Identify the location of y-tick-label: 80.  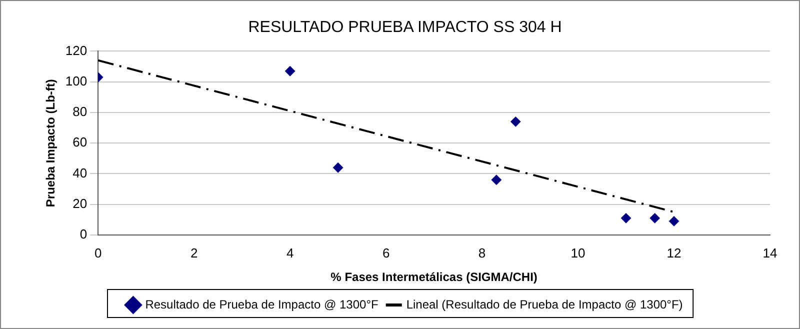
(80, 112).